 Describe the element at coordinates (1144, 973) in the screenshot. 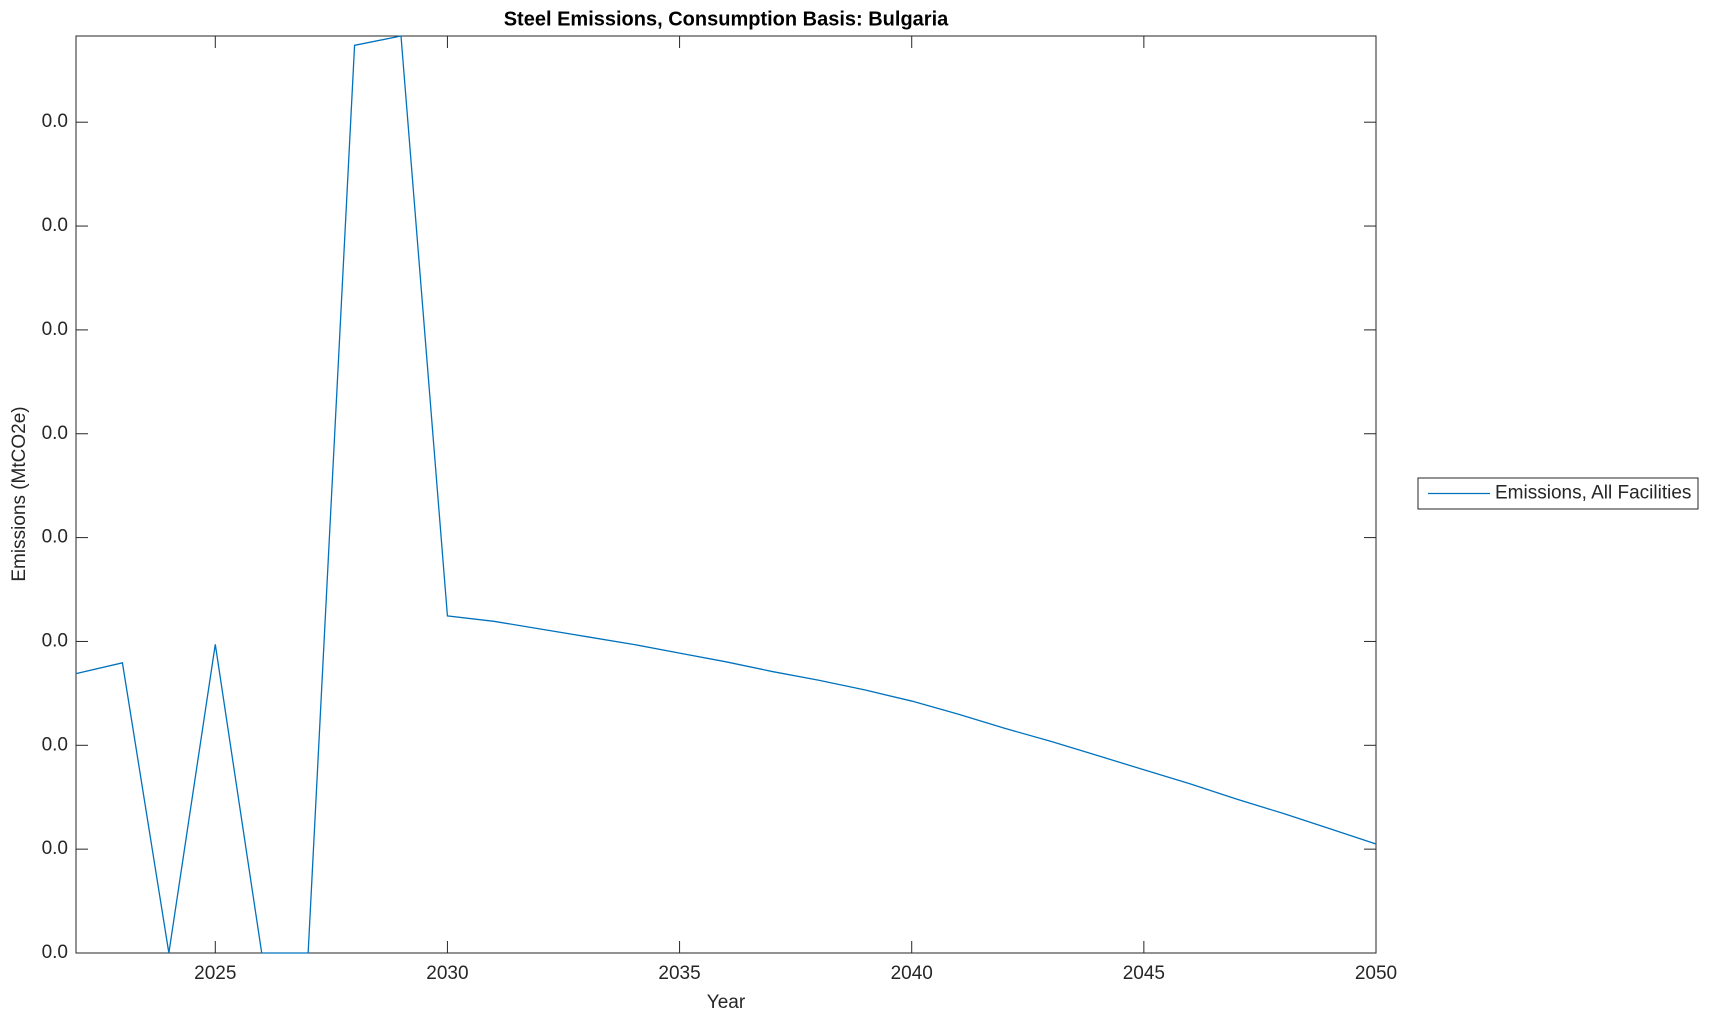

I see `x-tick-label: 2045` at that location.